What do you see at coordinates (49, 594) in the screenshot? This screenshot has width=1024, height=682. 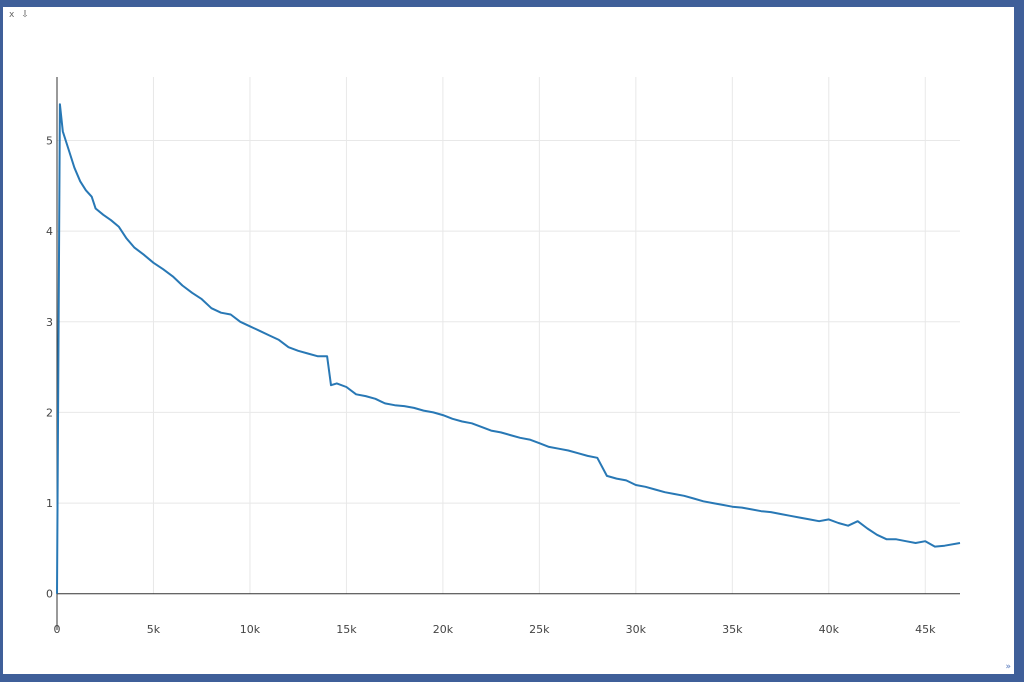 I see `y-tick-label: 0` at bounding box center [49, 594].